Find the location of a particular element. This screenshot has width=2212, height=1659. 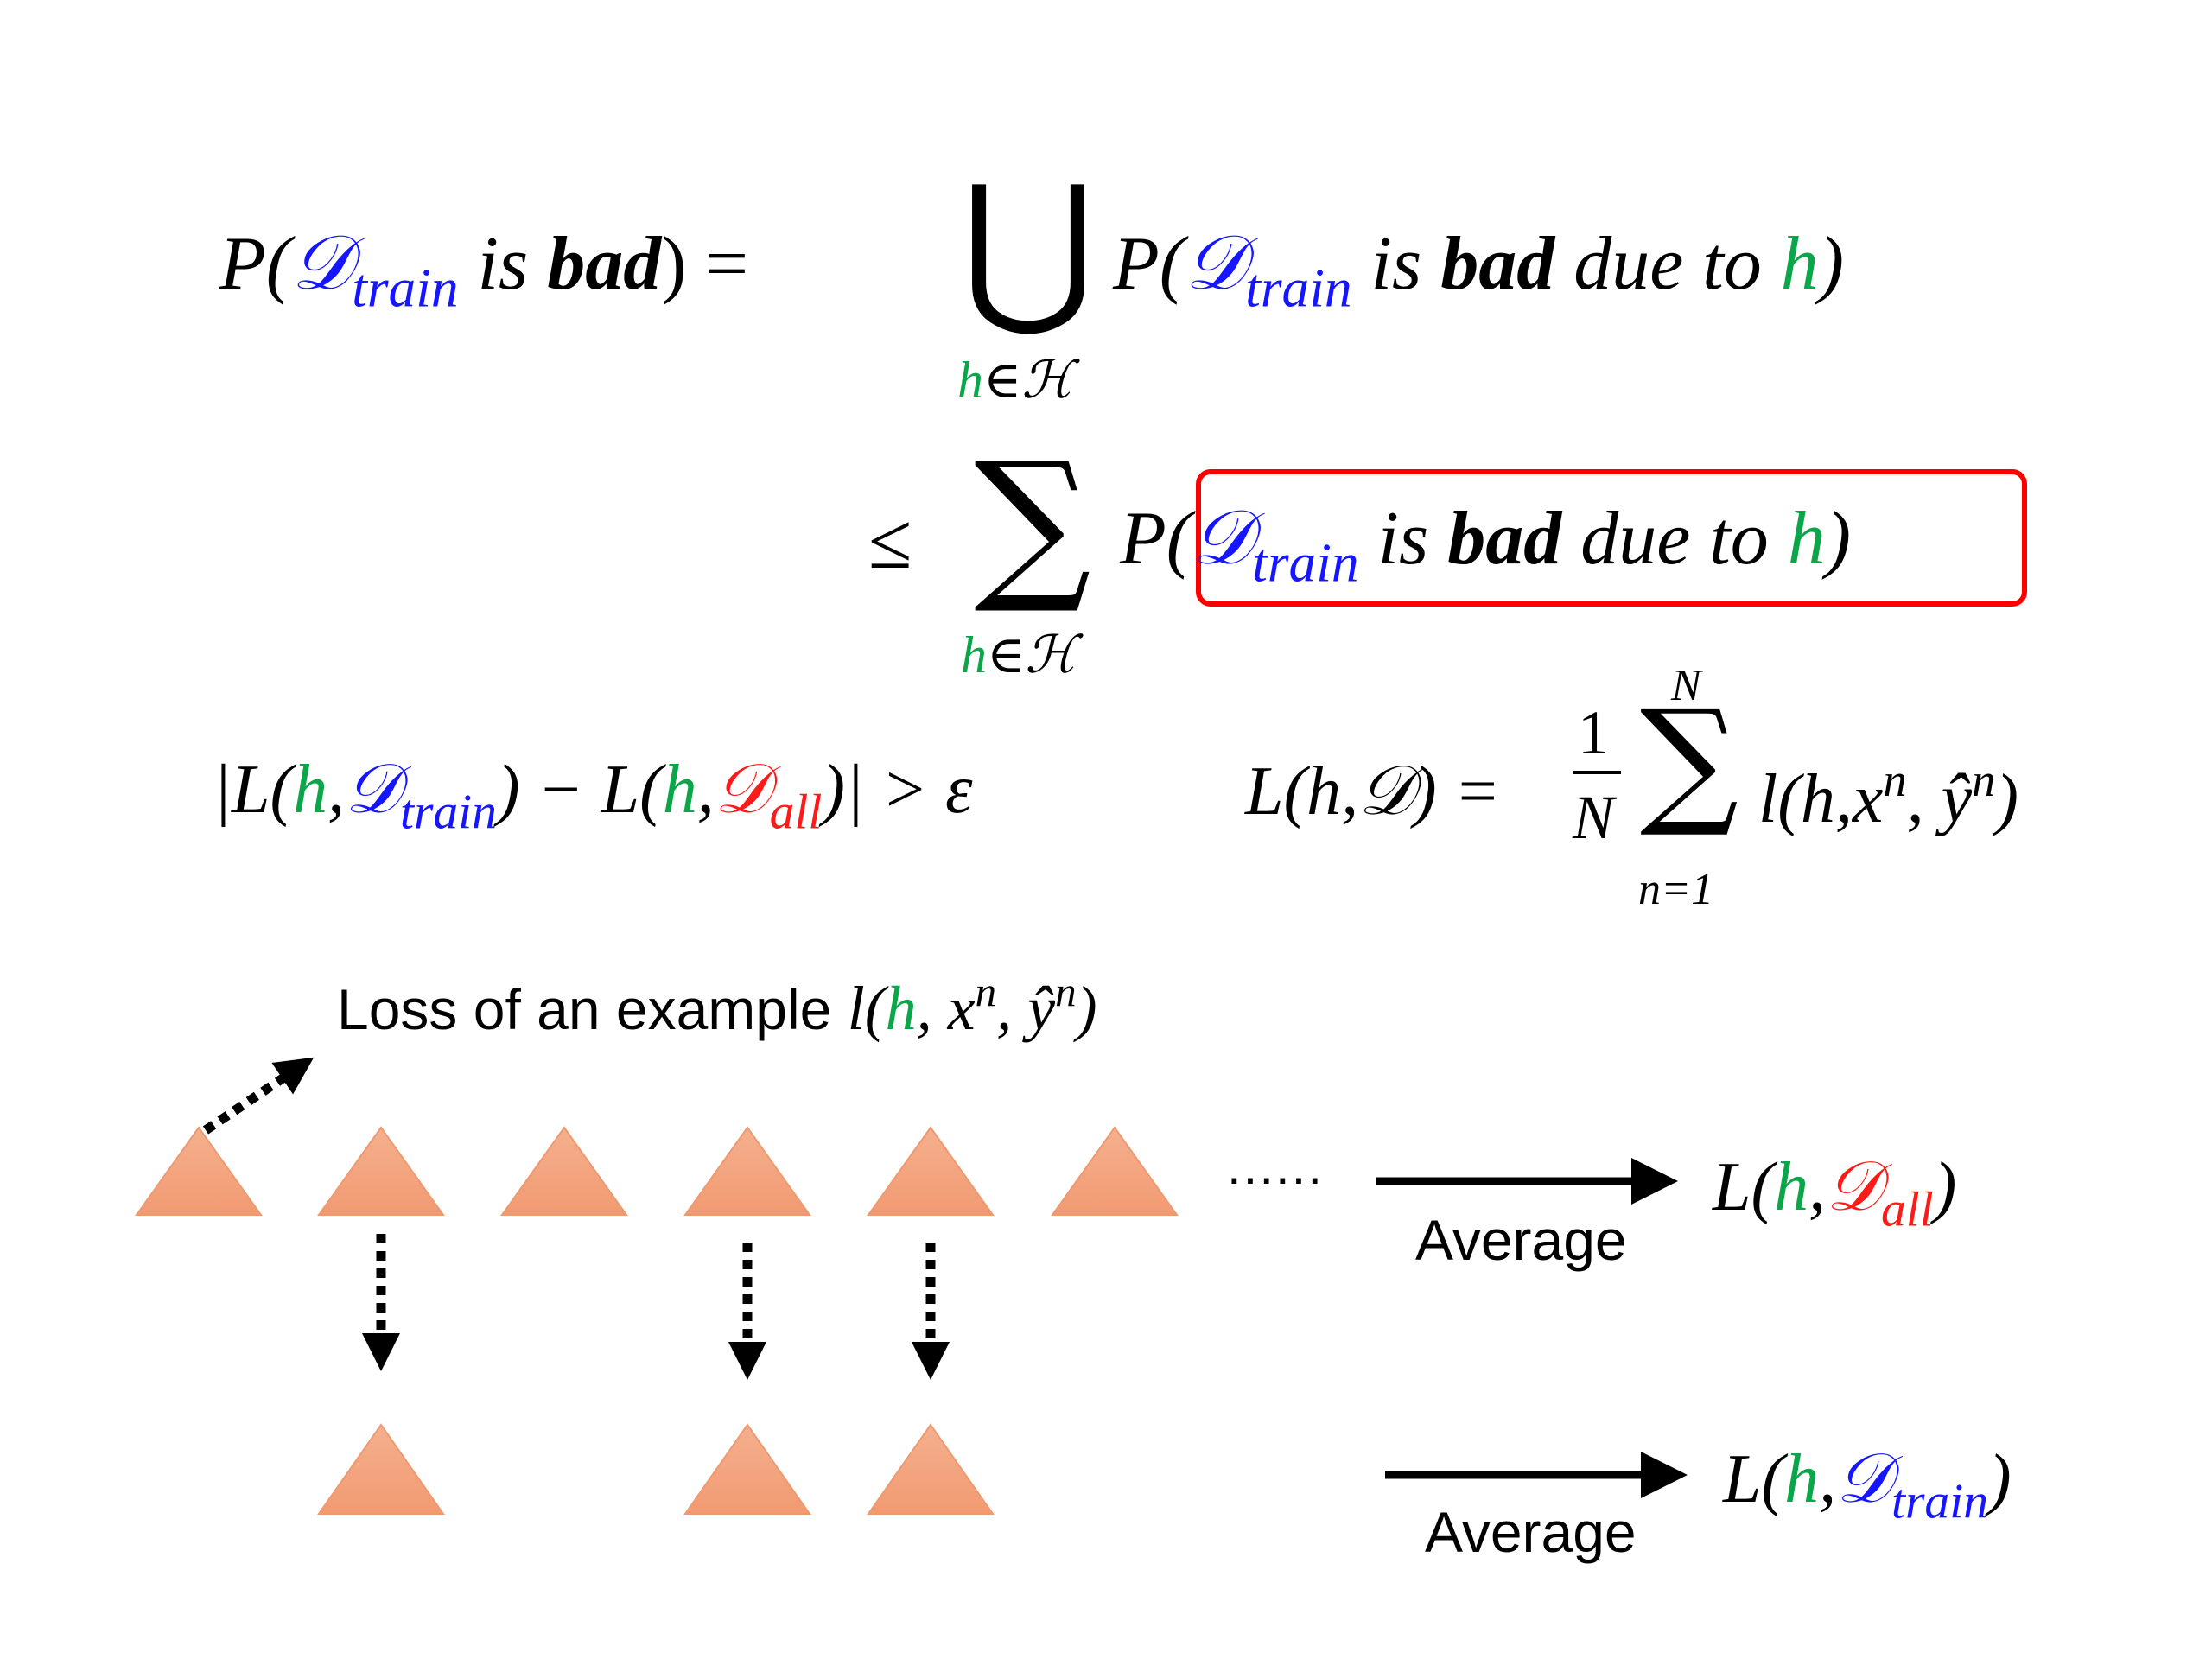

formula-lhs: P(𝒟train is bad) = is located at coordinates (483, 271).